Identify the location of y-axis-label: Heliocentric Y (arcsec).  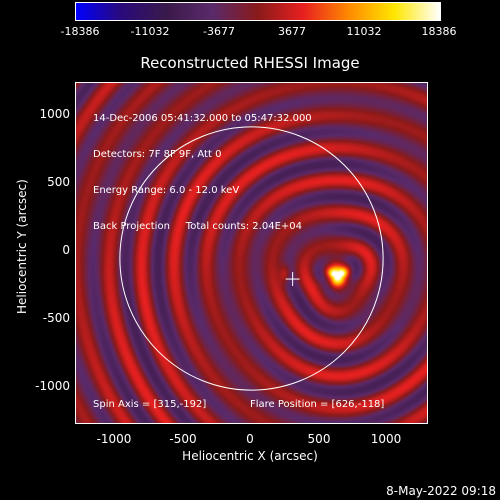
(22, 246).